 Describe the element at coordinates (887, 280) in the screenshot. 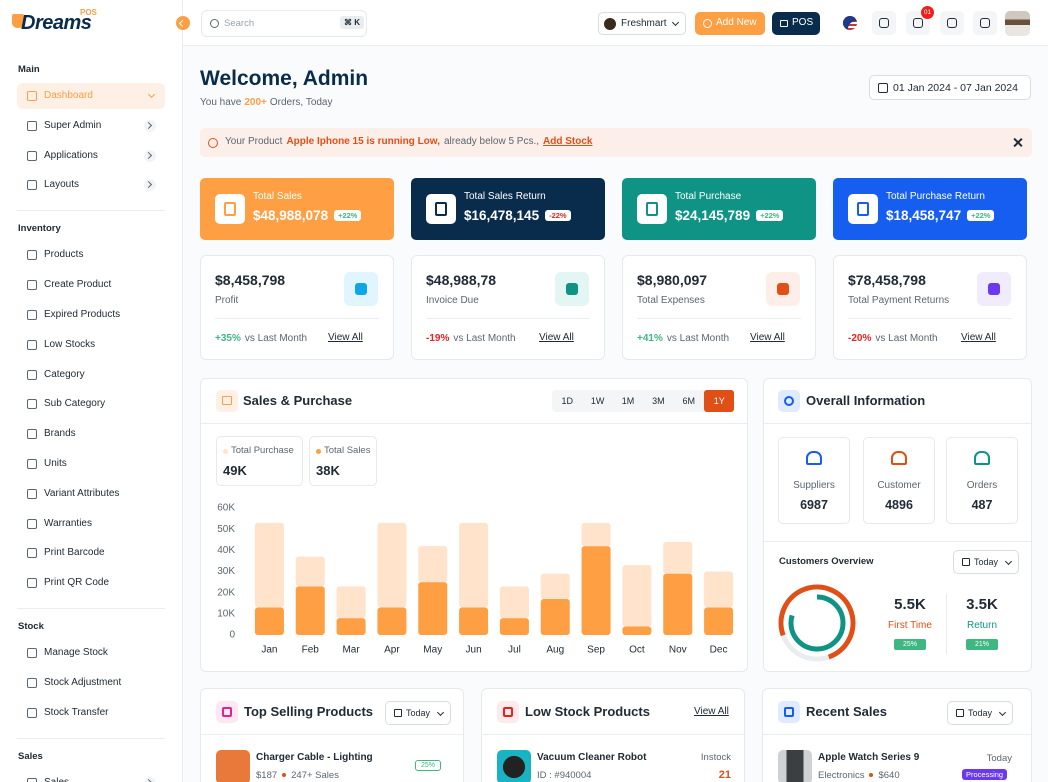

I see `info-value: $78,458,798` at that location.